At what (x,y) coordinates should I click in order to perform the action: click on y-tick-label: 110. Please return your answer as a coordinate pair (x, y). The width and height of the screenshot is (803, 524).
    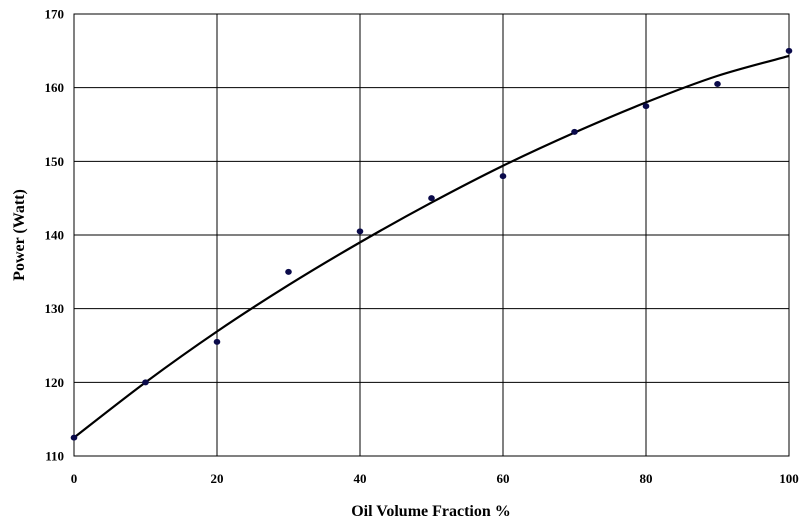
    Looking at the image, I should click on (54, 456).